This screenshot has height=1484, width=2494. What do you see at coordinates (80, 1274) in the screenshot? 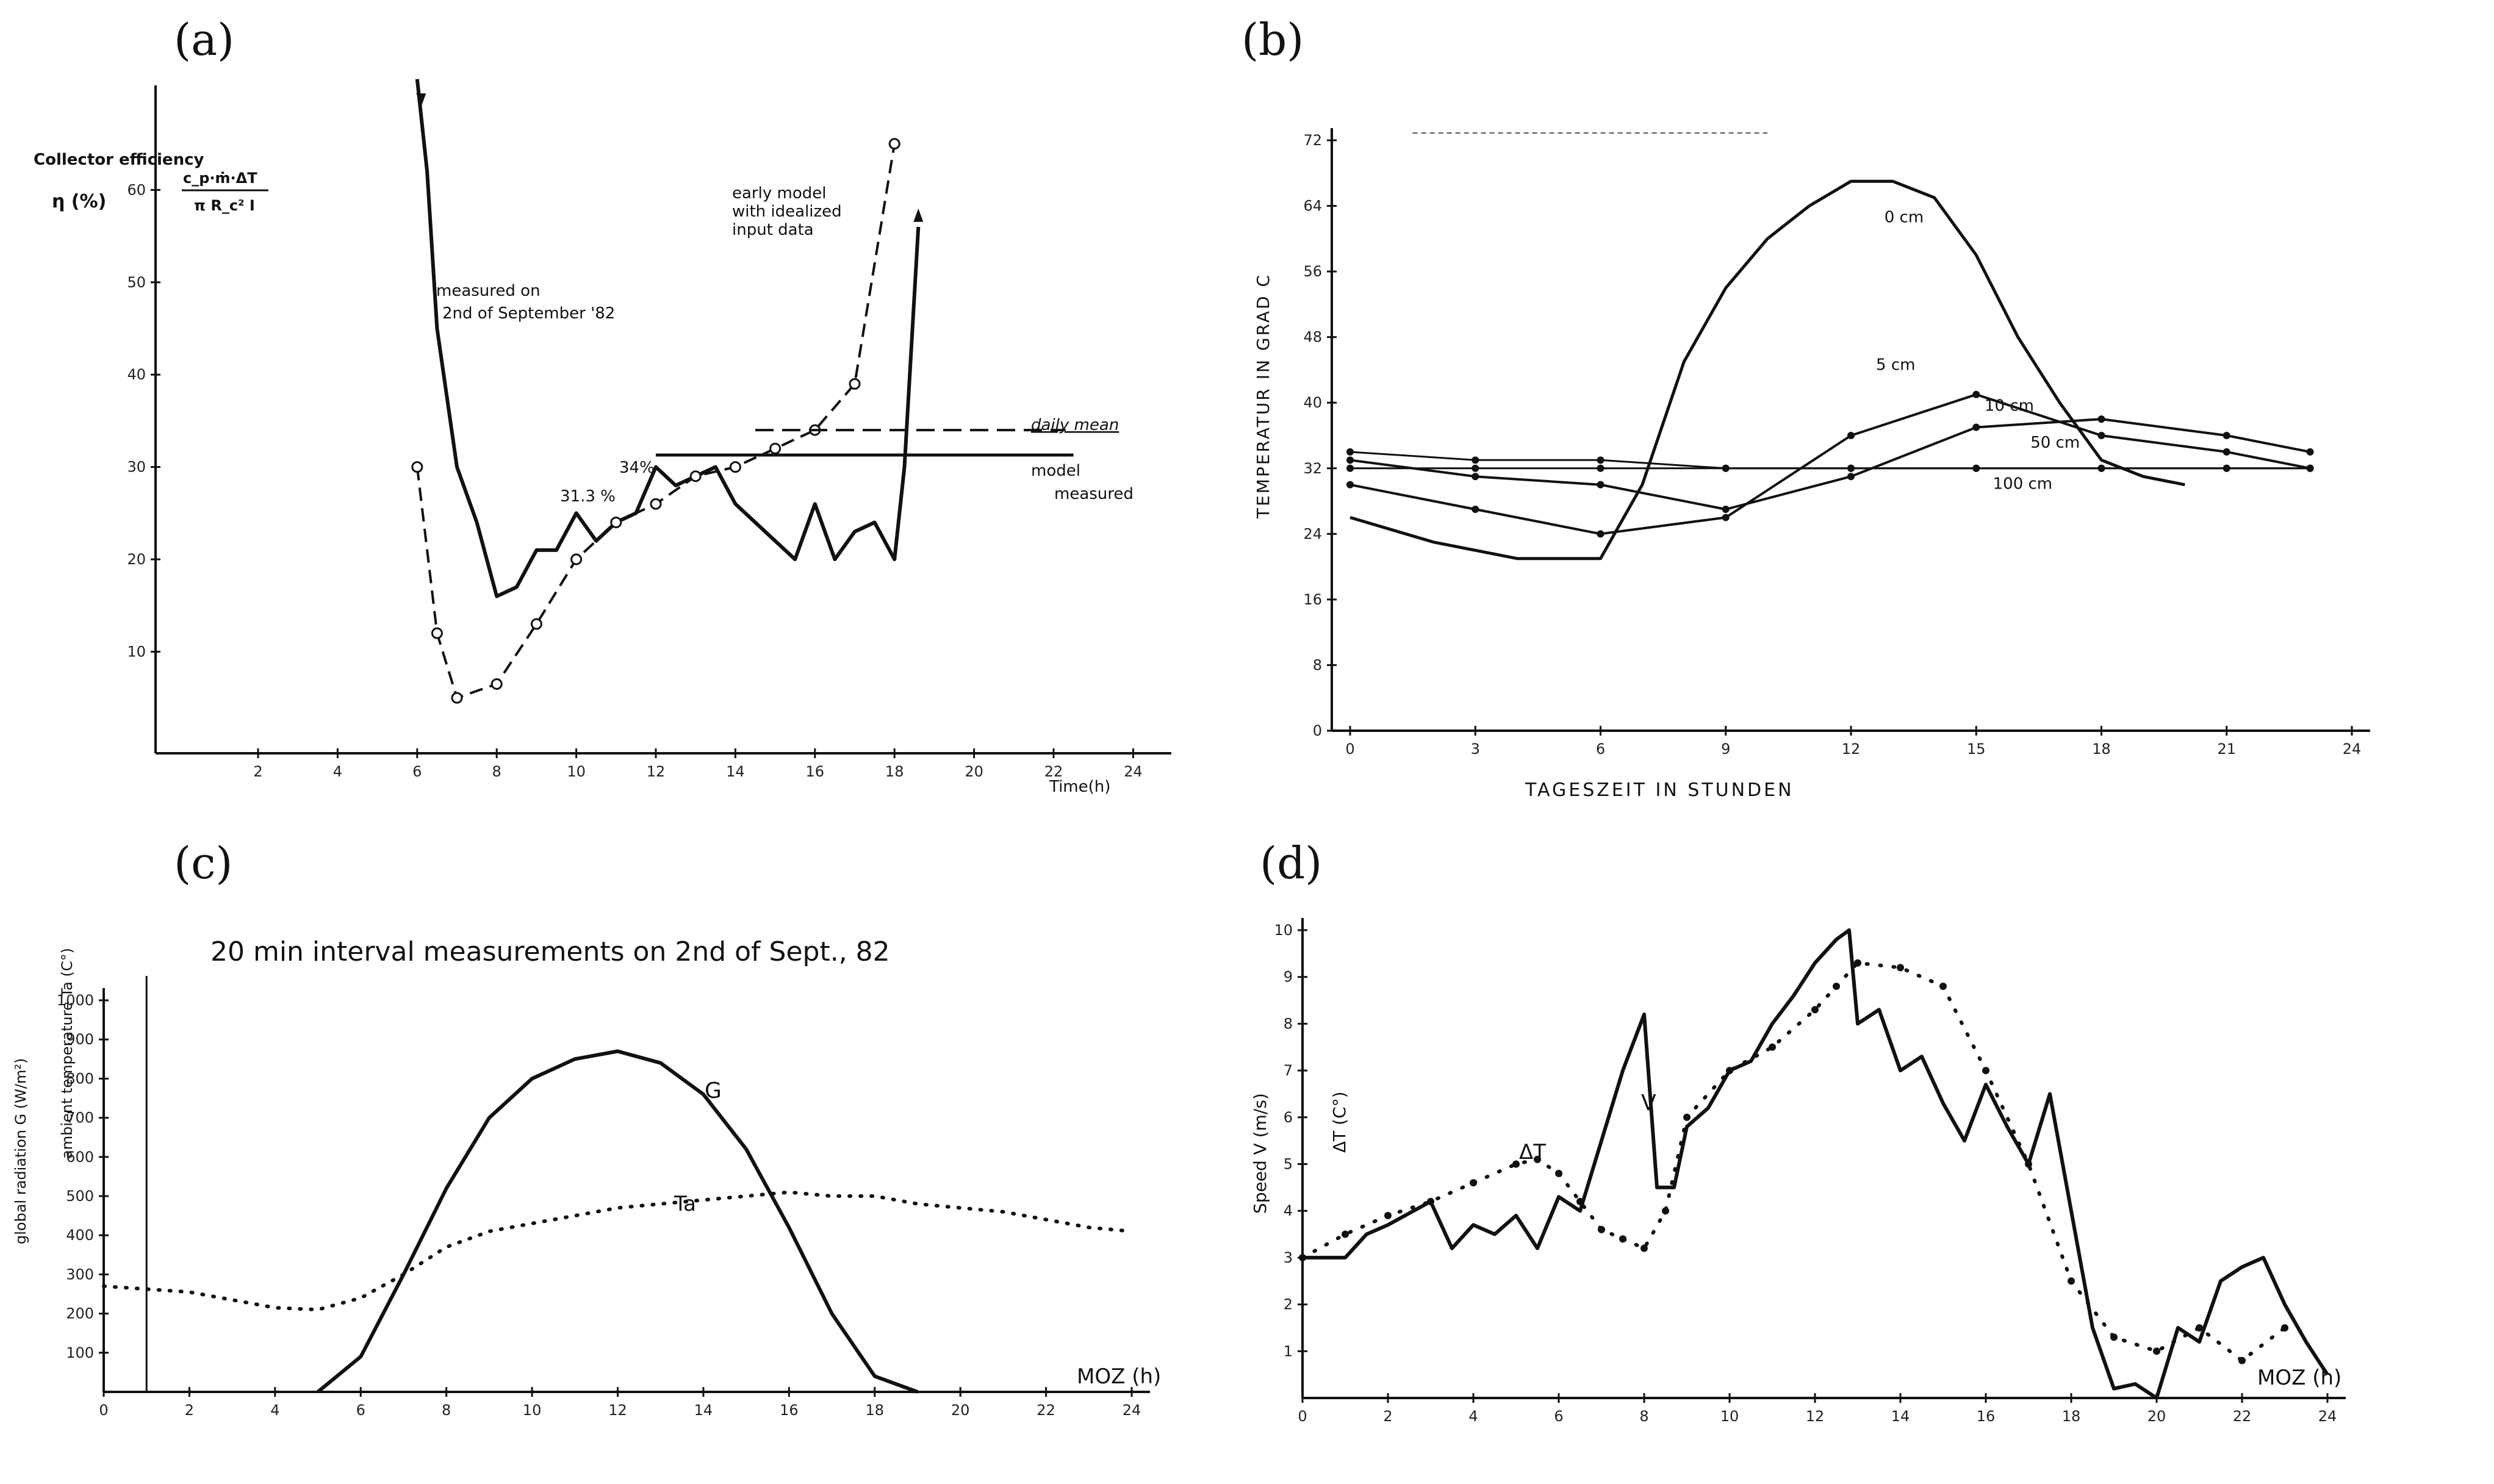
I see `c-y-tick-label: 300` at bounding box center [80, 1274].